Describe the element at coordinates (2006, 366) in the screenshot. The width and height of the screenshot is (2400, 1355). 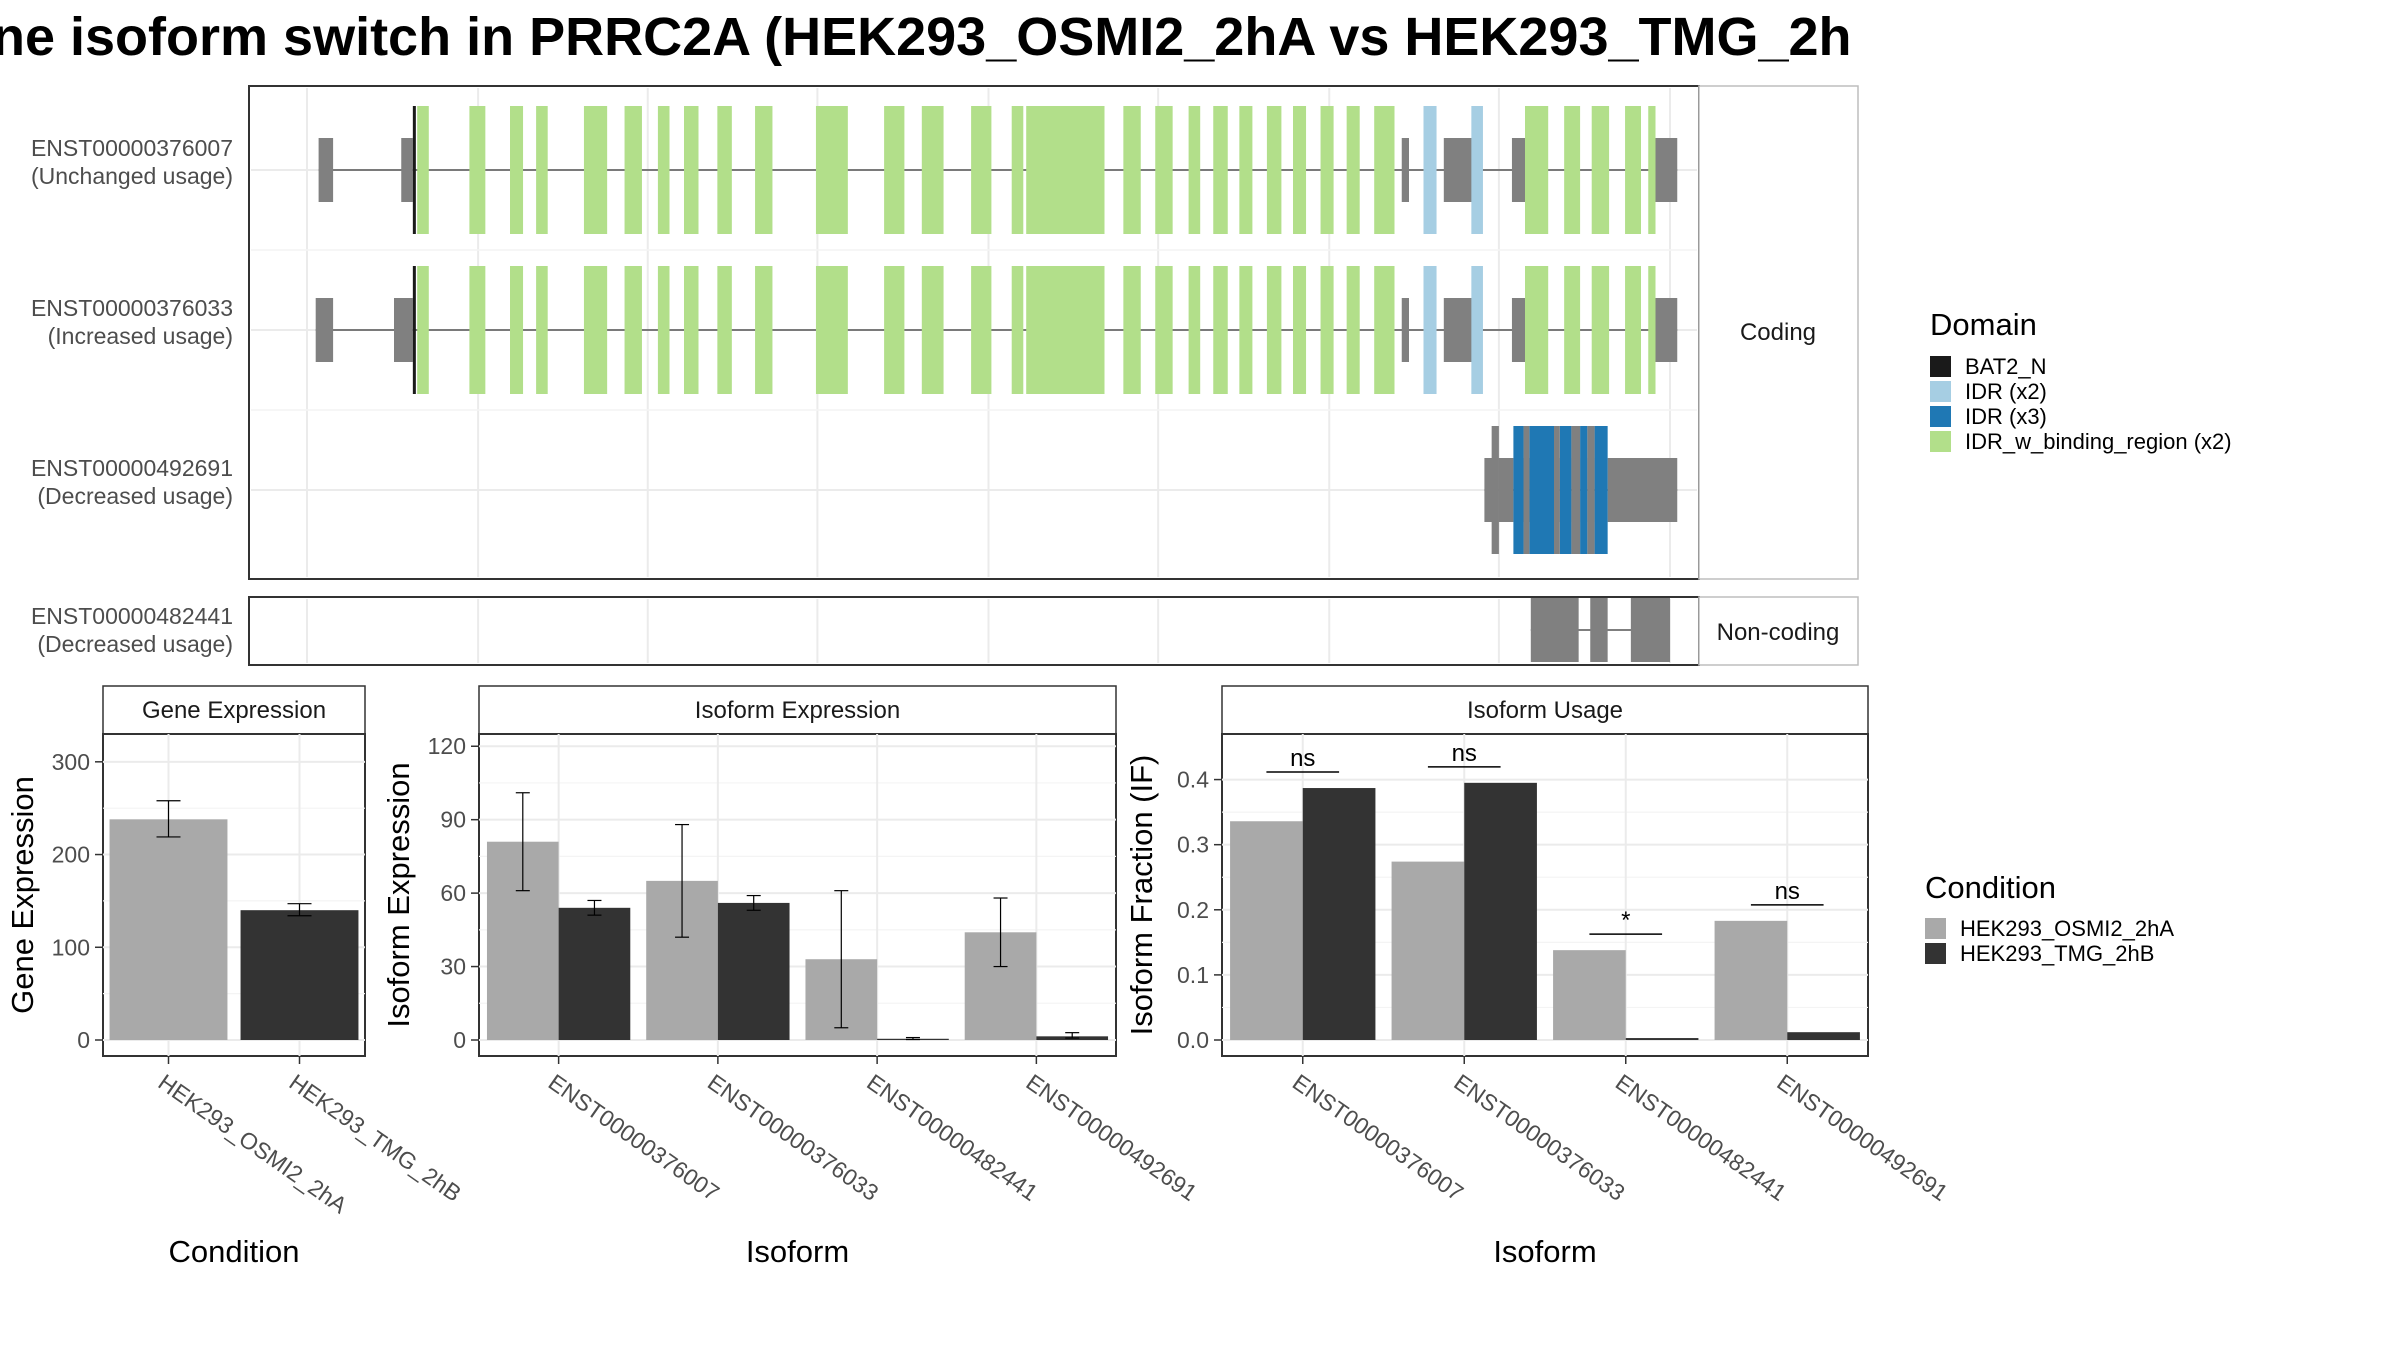
I see `domain-legend-label: BAT2_N` at that location.